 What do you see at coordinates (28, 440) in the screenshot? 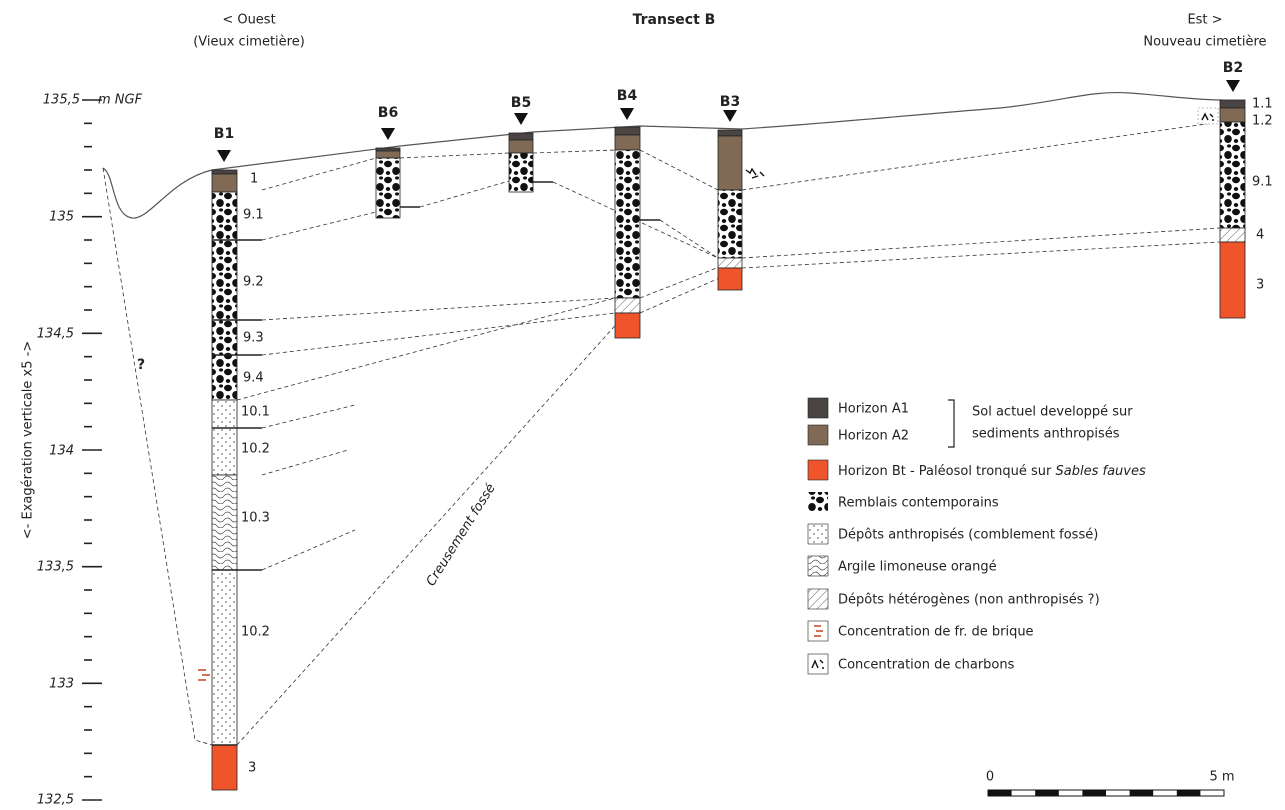
I see `axis-title: <- Exagération verticale x5 ->` at bounding box center [28, 440].